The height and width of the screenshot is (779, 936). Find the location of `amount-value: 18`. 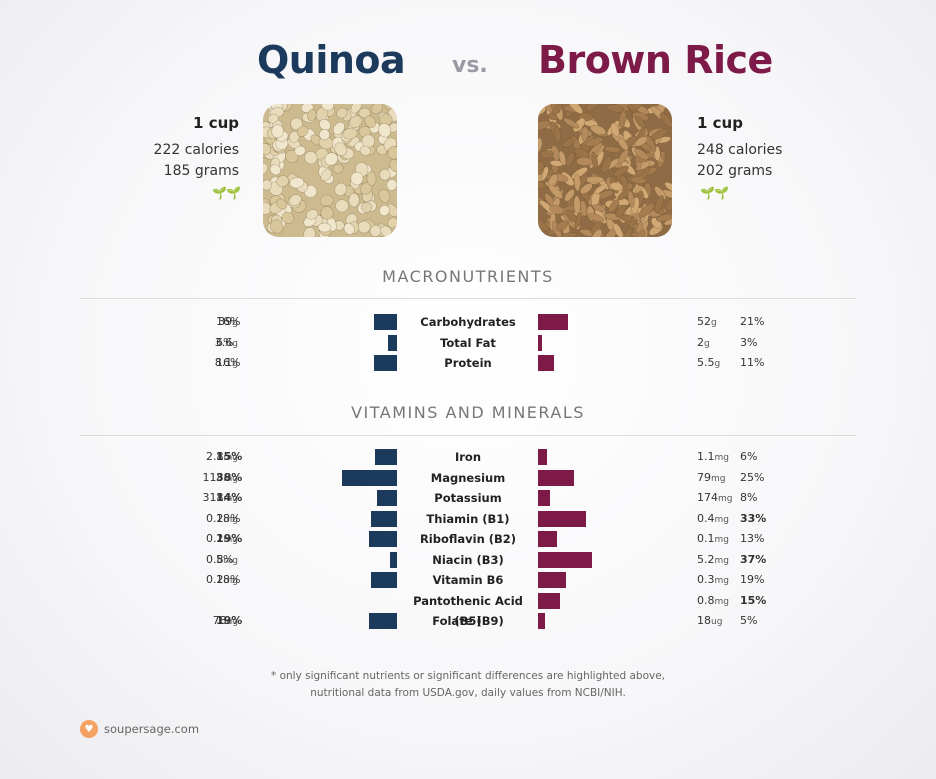

amount-value: 18 is located at coordinates (704, 620).